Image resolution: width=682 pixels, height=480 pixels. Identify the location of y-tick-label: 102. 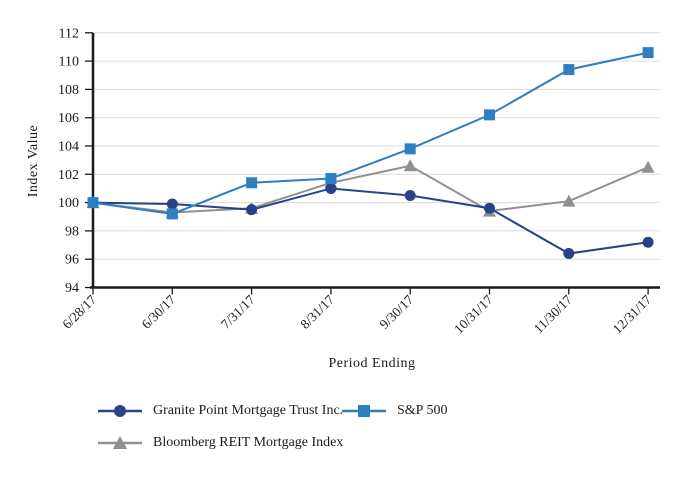
(68, 175).